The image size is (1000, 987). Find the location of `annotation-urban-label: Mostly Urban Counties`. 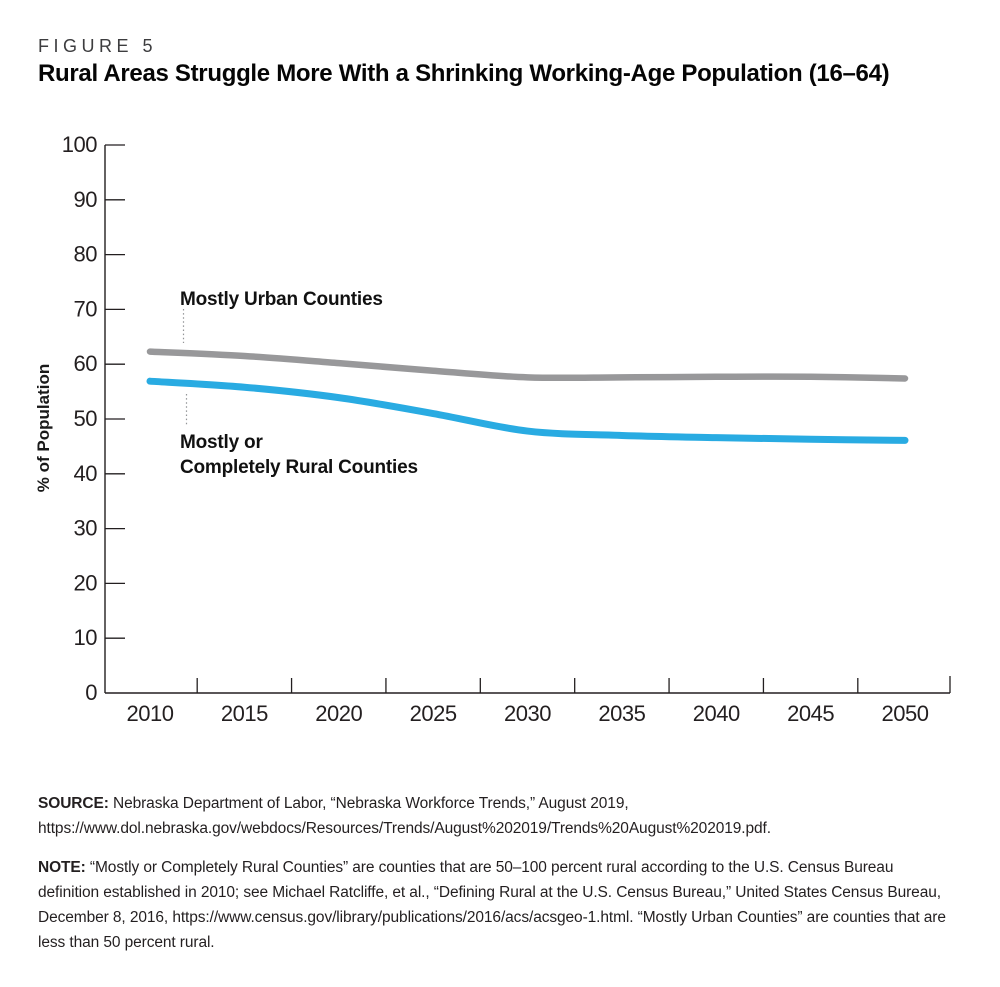

annotation-urban-label: Mostly Urban Counties is located at coordinates (281, 299).